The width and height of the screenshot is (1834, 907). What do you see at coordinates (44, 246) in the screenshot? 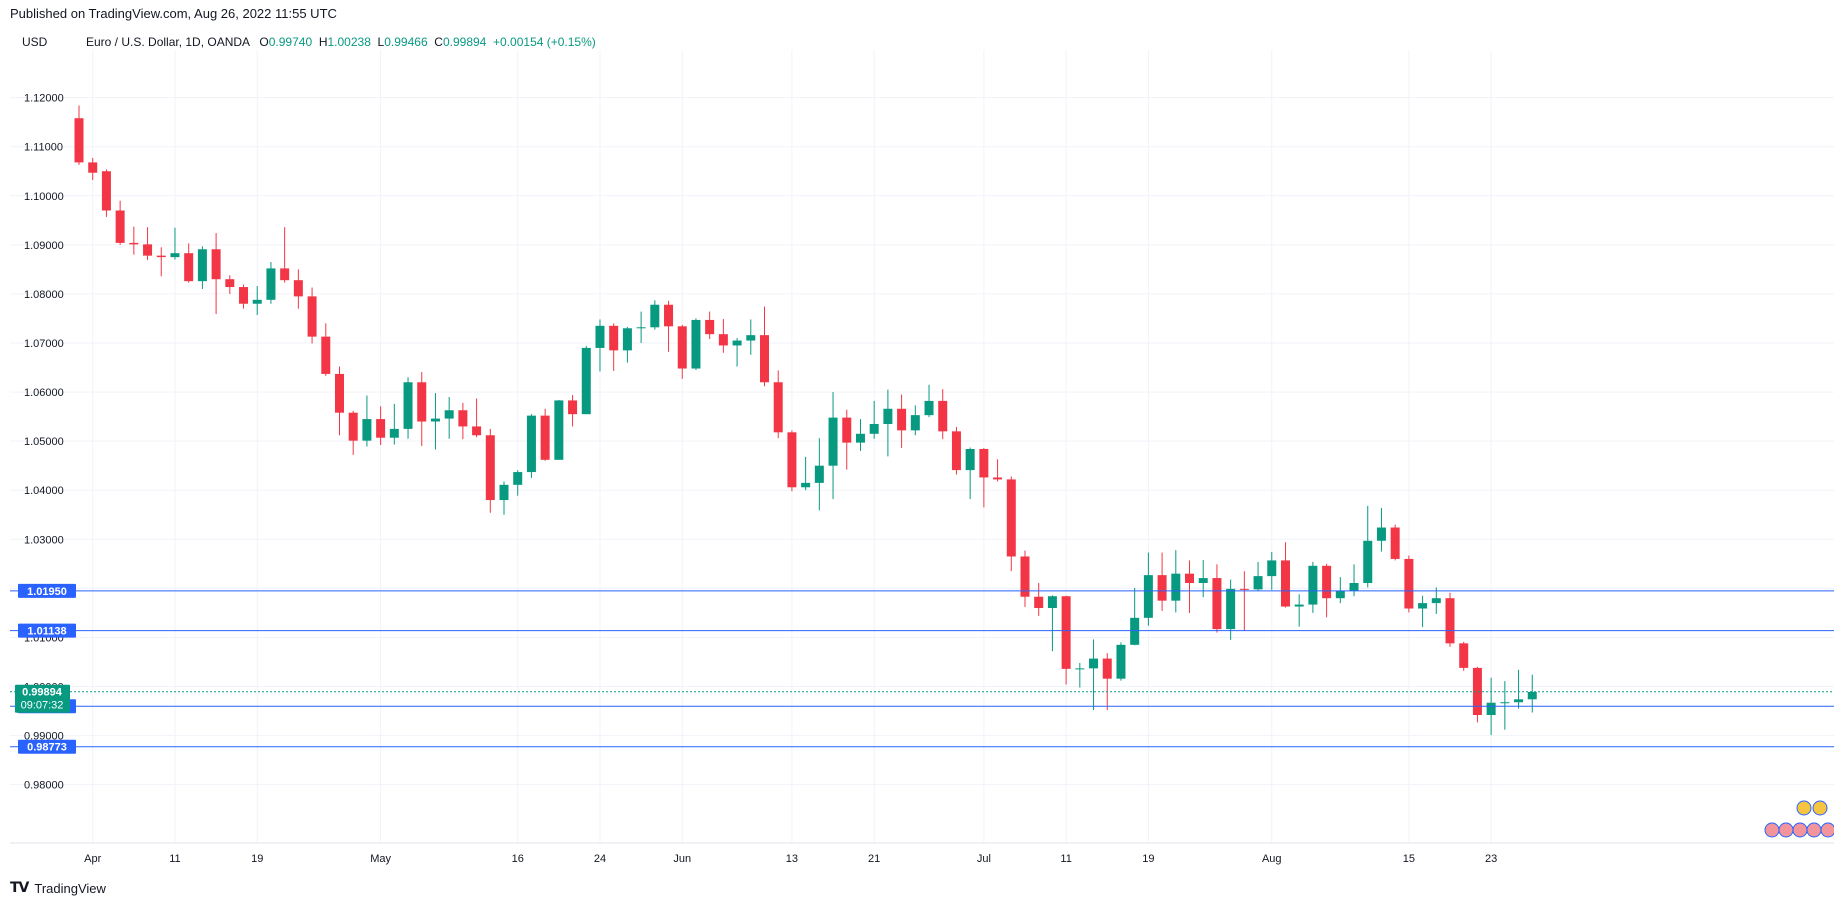
I see `y-tick-label: 1.09000` at bounding box center [44, 246].